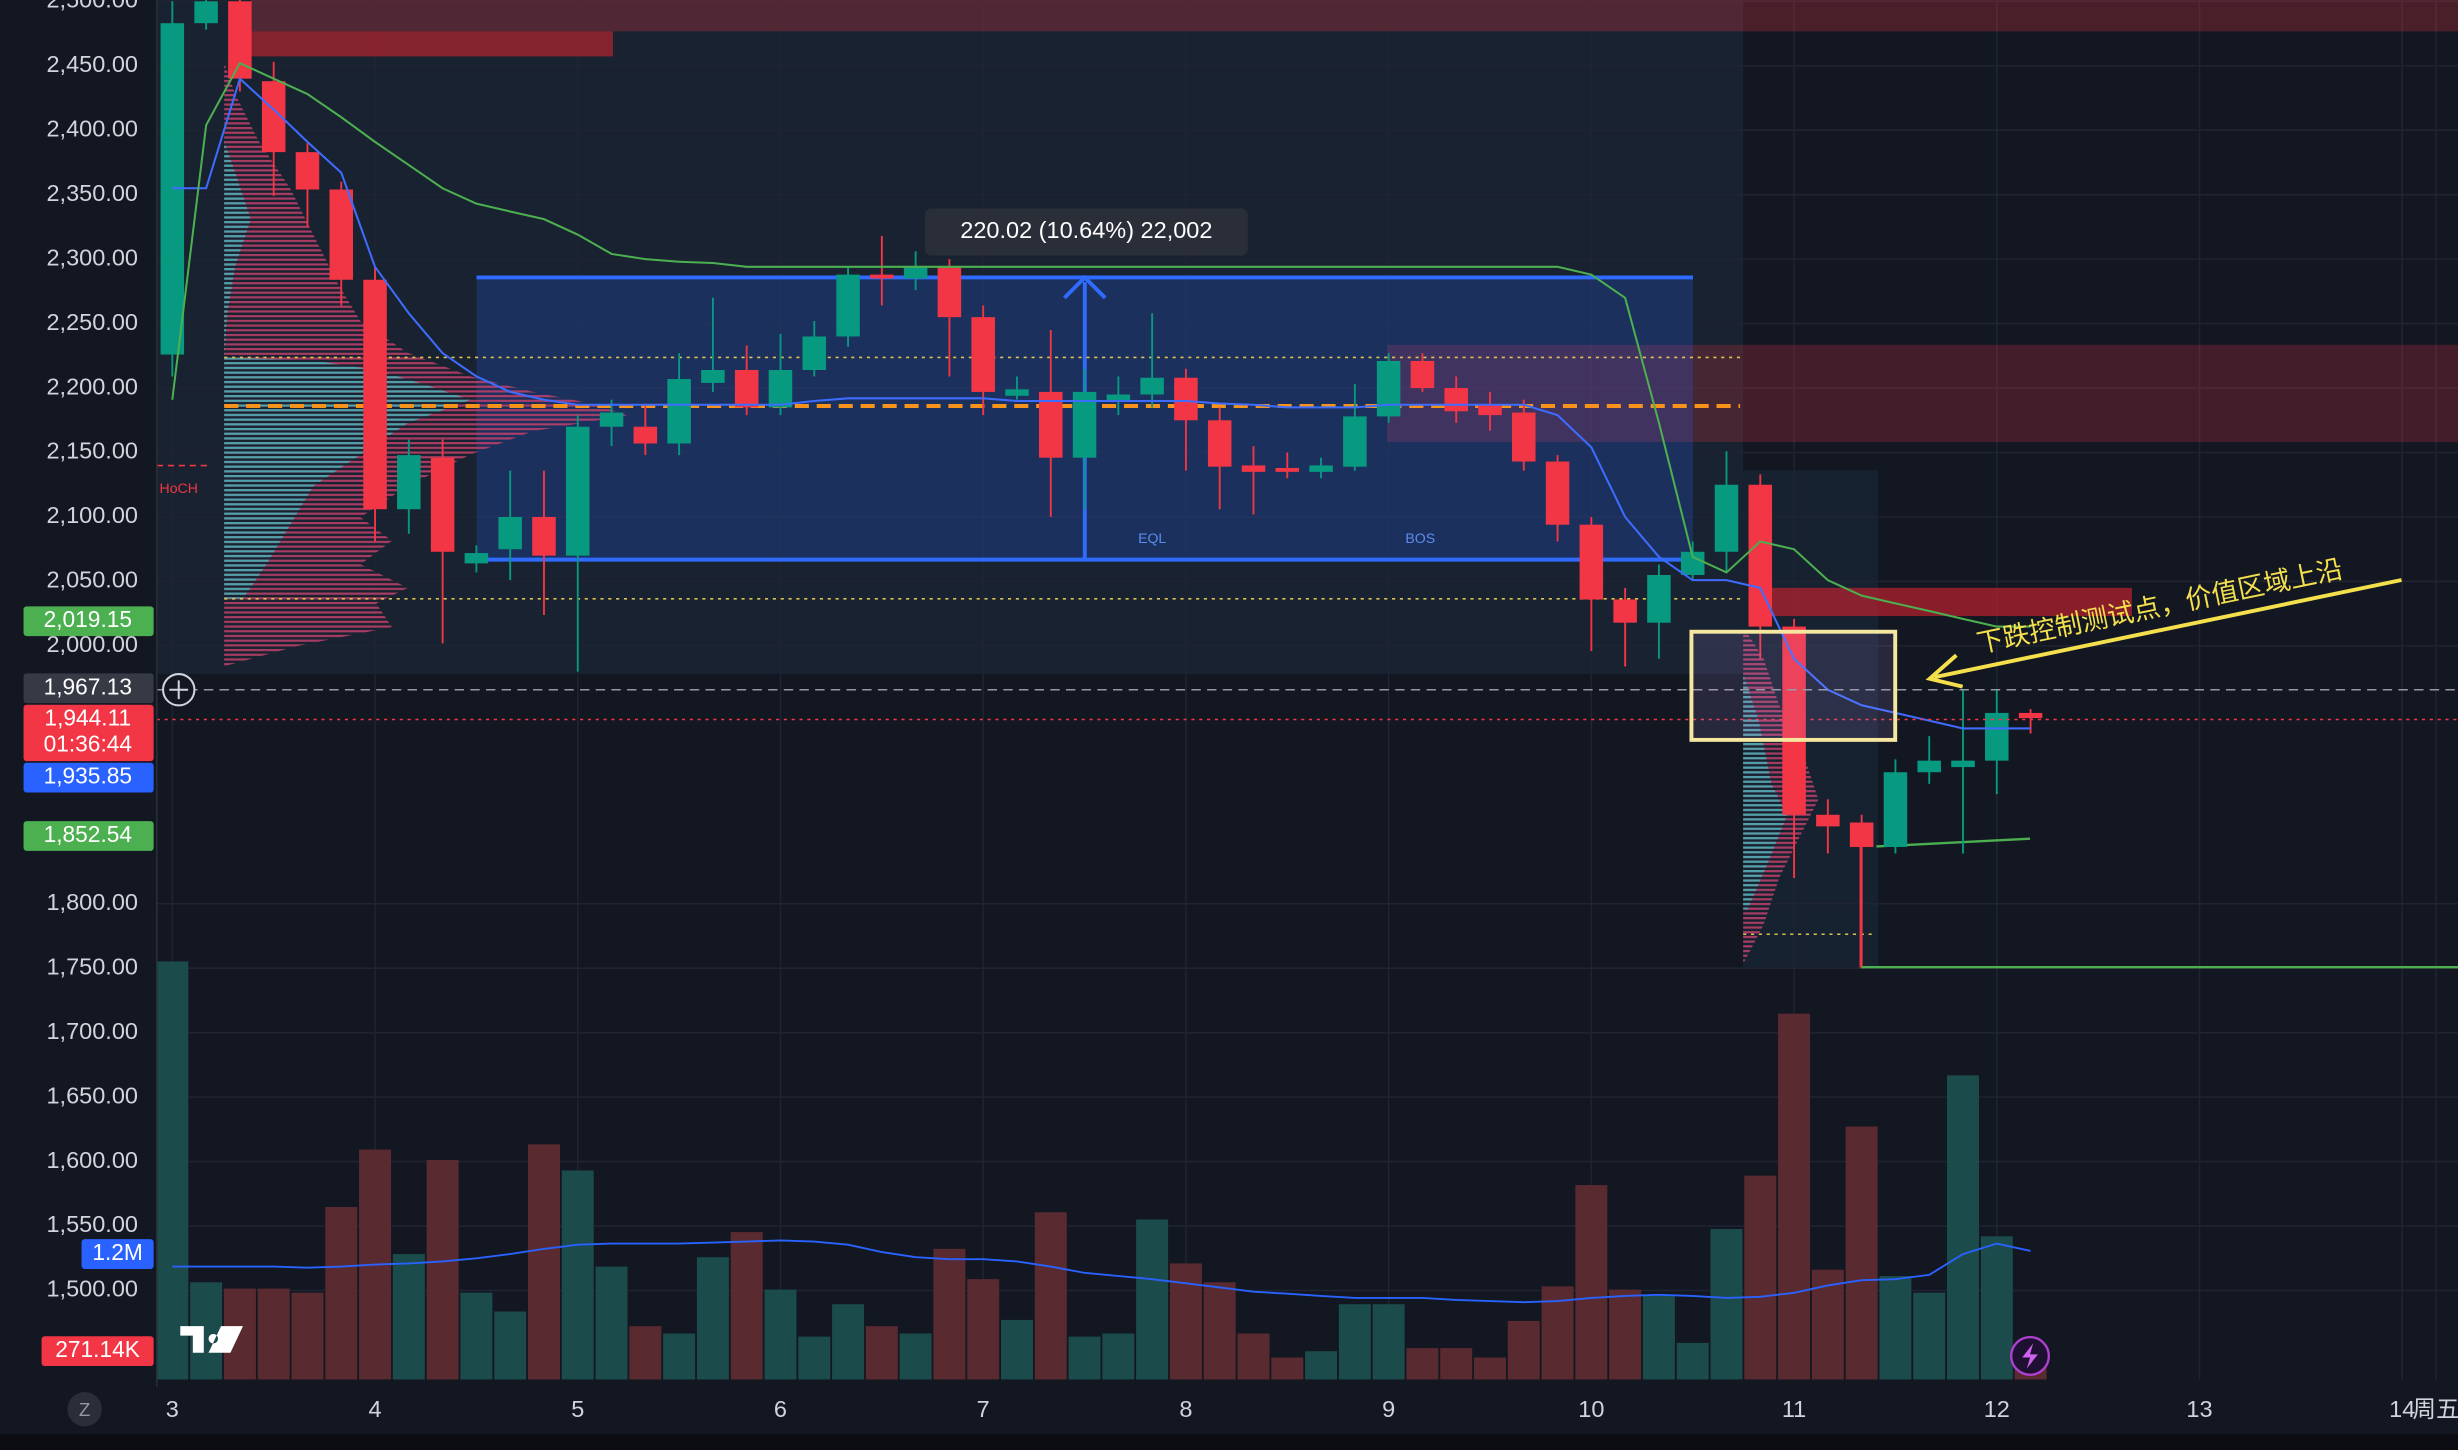 The width and height of the screenshot is (2458, 1450). Describe the element at coordinates (1944, 671) in the screenshot. I see `annotation-arrowhead` at that location.